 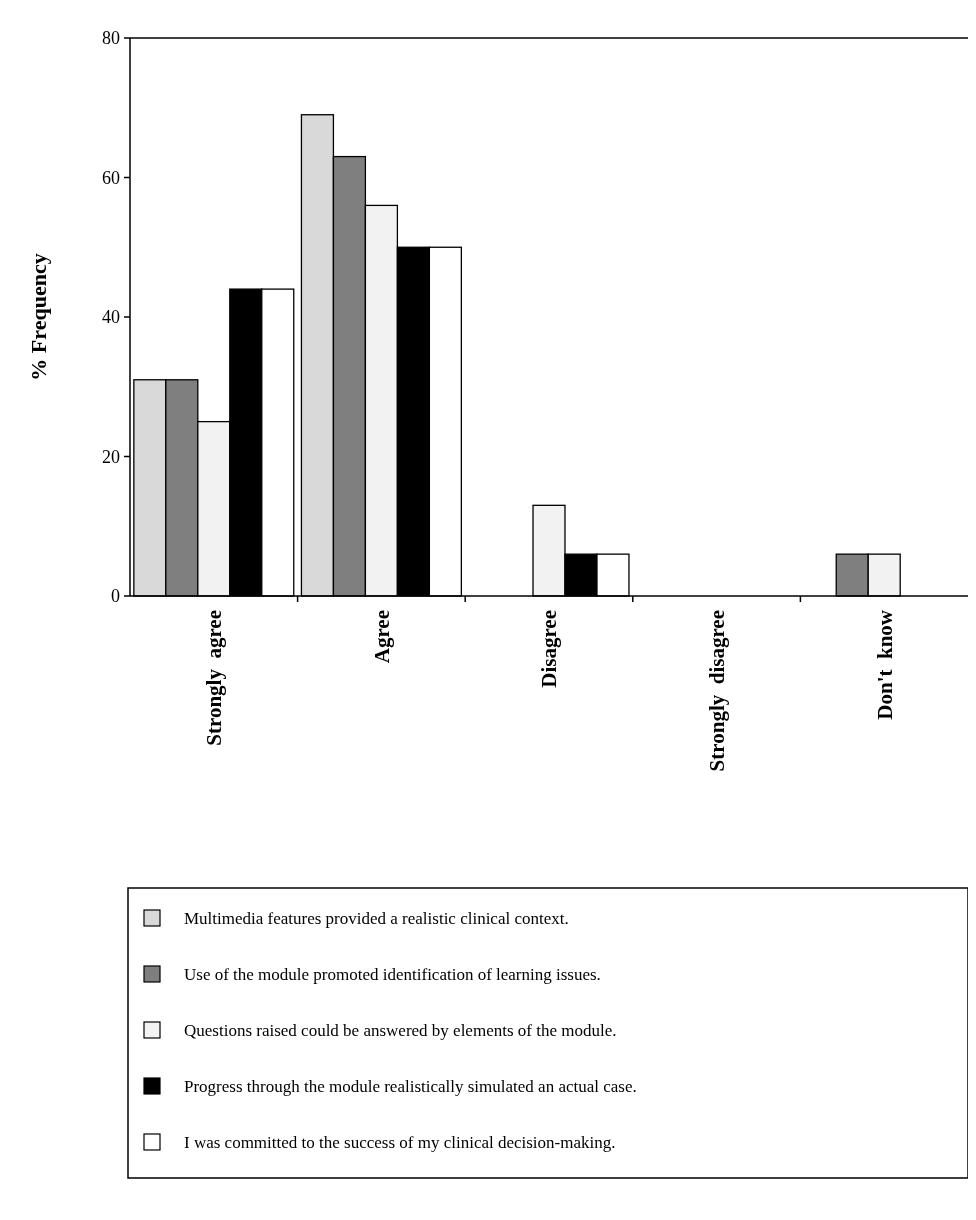 What do you see at coordinates (111, 317) in the screenshot?
I see `y-tick-label: 40` at bounding box center [111, 317].